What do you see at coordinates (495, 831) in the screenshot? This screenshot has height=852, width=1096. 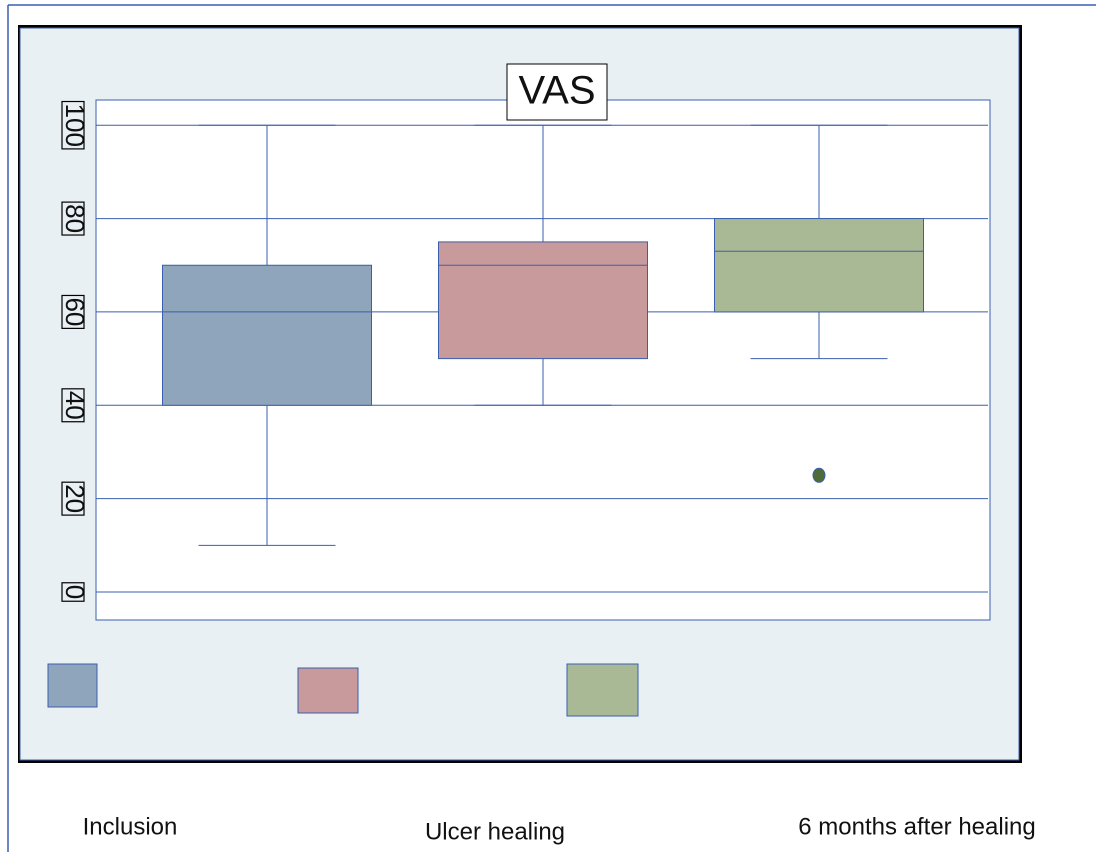 I see `x-category-label: Ulcer healing` at bounding box center [495, 831].